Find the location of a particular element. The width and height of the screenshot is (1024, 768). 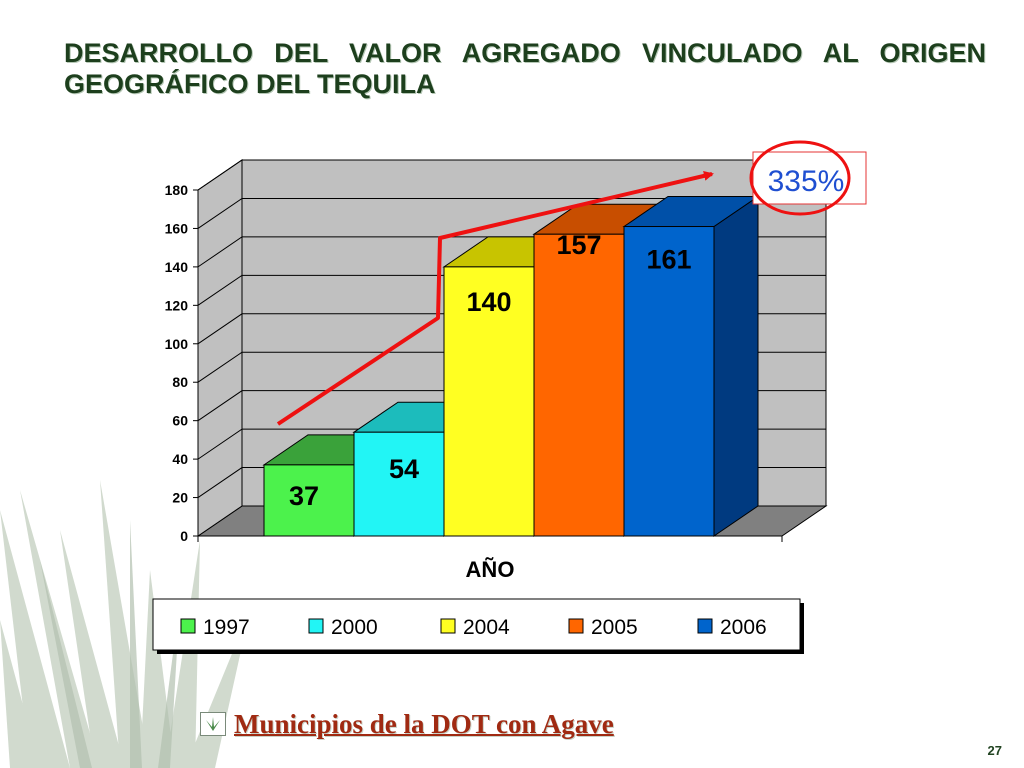

percent-callout-text: 335% is located at coordinates (806, 181).